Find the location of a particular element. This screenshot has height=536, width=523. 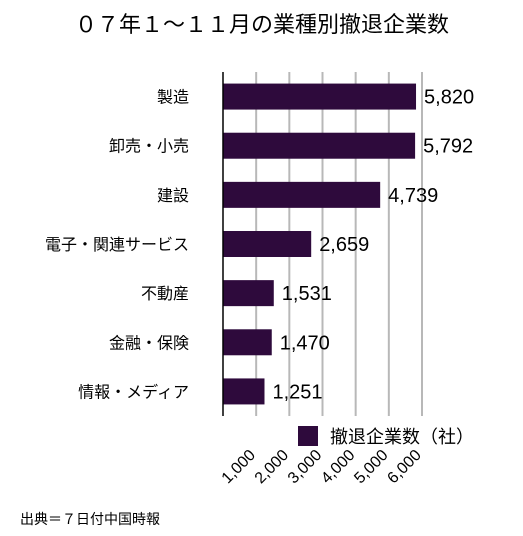

category-label: 金融・保険 is located at coordinates (149, 342).